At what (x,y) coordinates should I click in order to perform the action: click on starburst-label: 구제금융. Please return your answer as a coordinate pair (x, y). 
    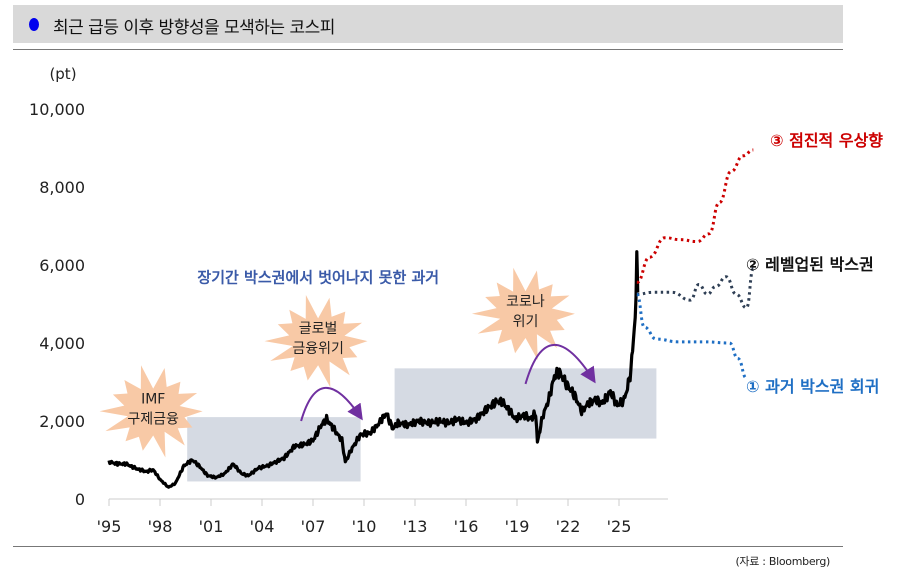
    Looking at the image, I should click on (153, 419).